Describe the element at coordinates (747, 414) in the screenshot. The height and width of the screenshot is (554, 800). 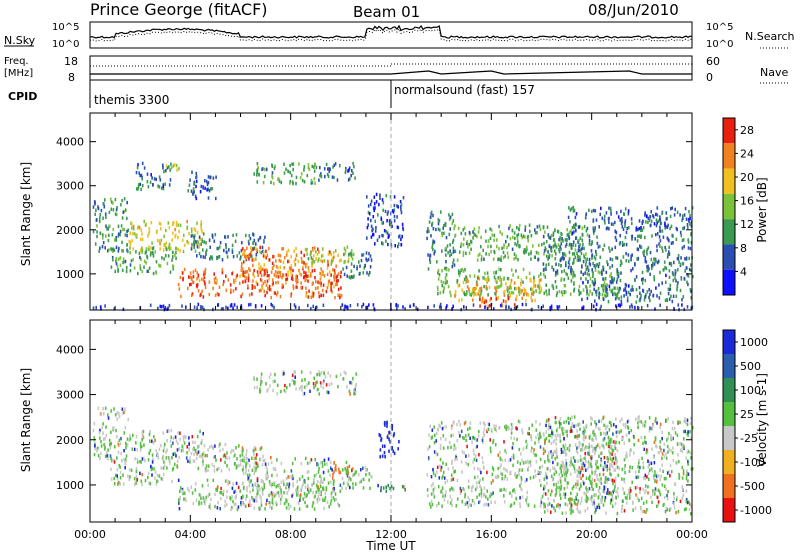
I see `velocity-panel-colorbar-tick-3: 25` at that location.